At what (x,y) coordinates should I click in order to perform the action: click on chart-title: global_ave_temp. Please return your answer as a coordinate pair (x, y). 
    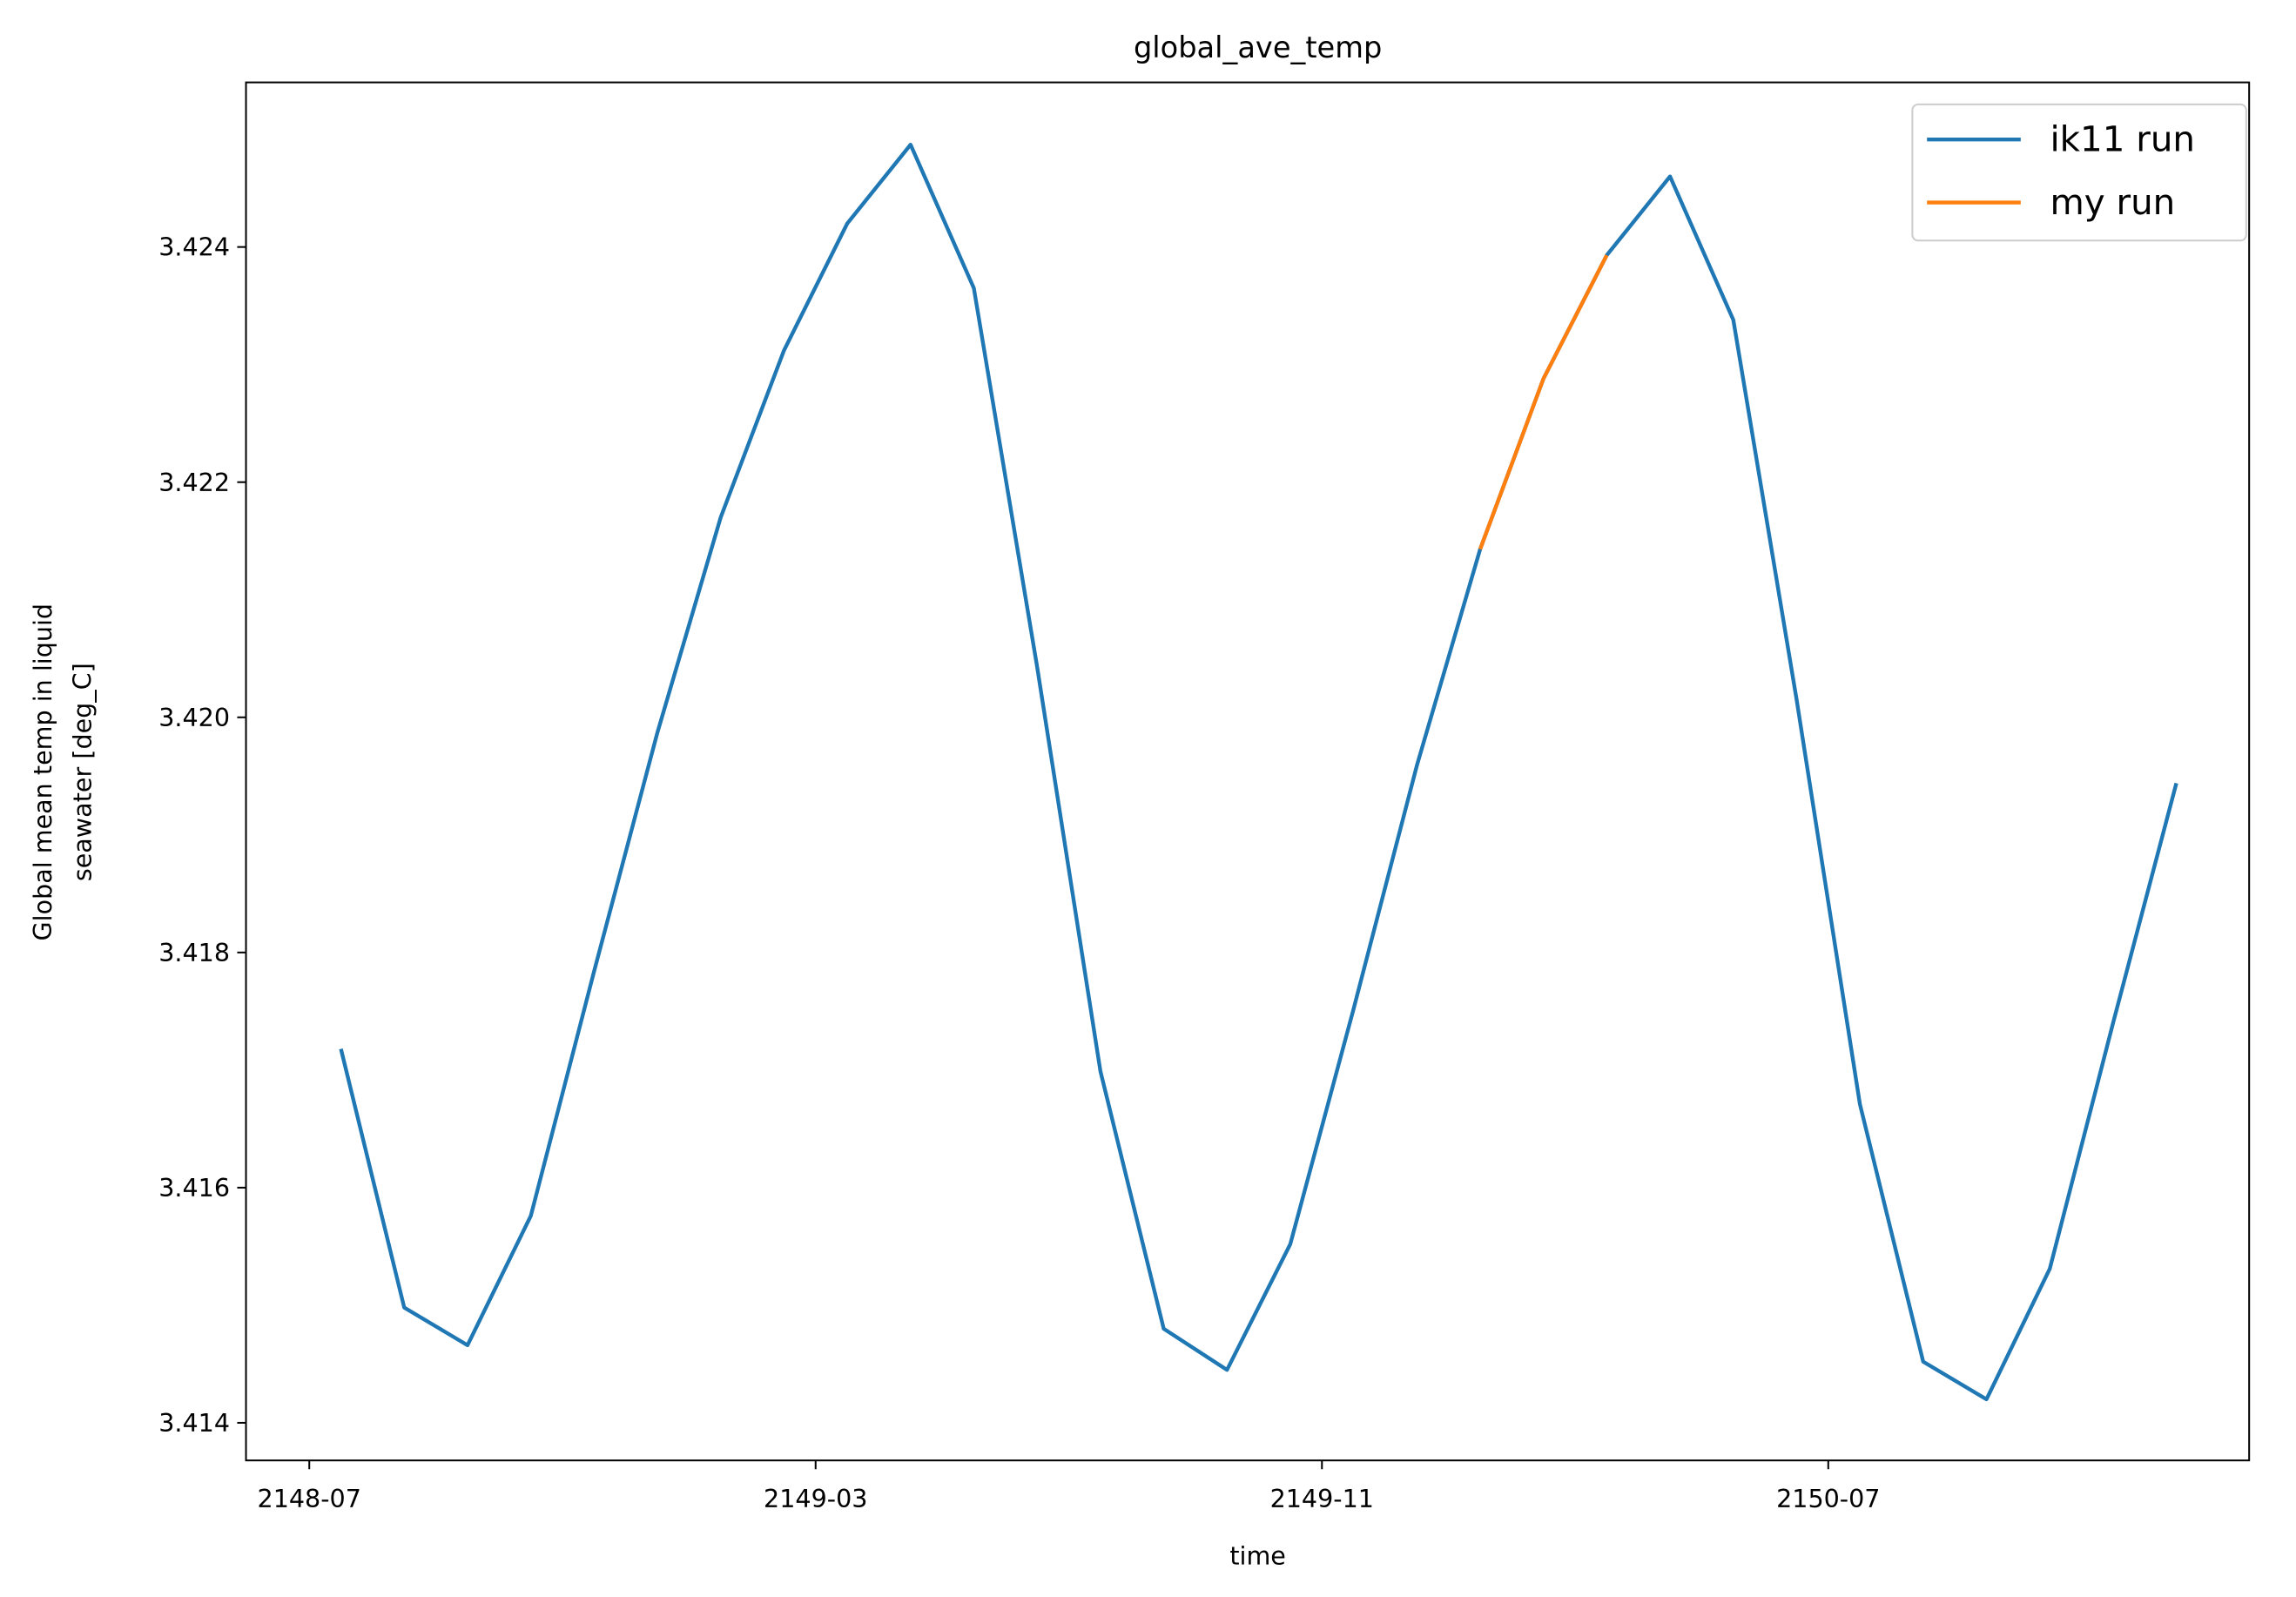
    Looking at the image, I should click on (1258, 47).